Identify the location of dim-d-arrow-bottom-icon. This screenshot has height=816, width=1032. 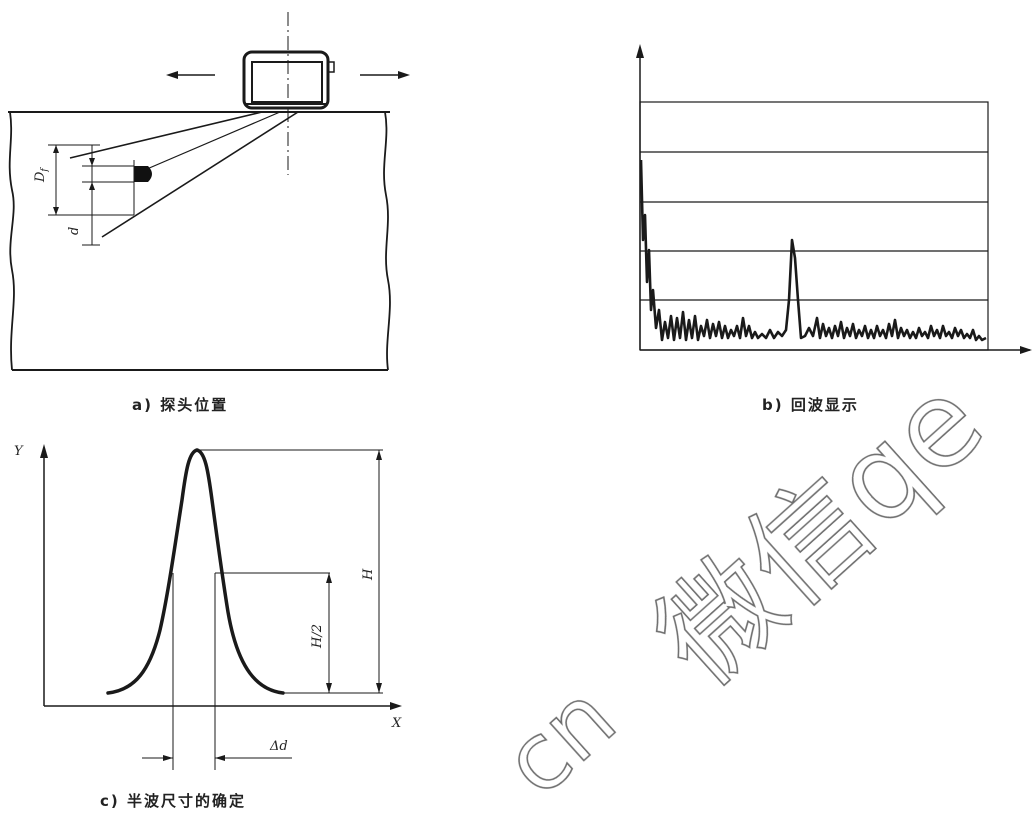
(92, 186).